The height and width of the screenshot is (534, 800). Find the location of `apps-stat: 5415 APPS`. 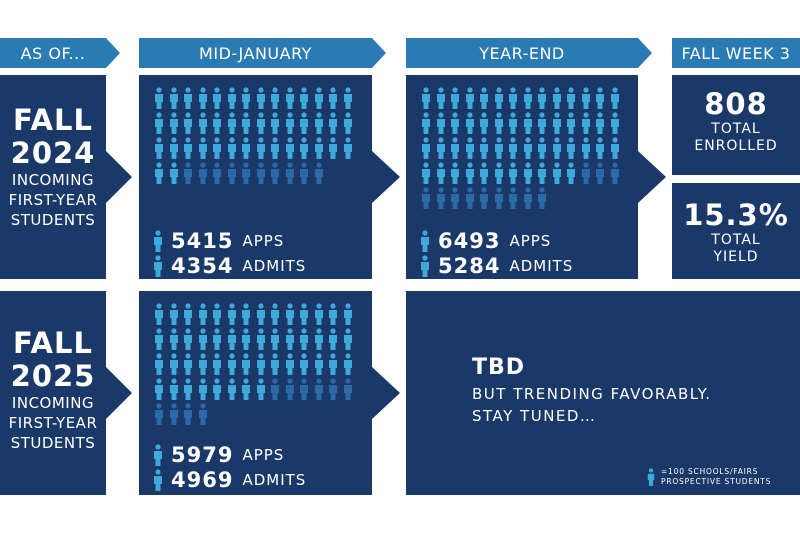

apps-stat: 5415 APPS is located at coordinates (218, 241).